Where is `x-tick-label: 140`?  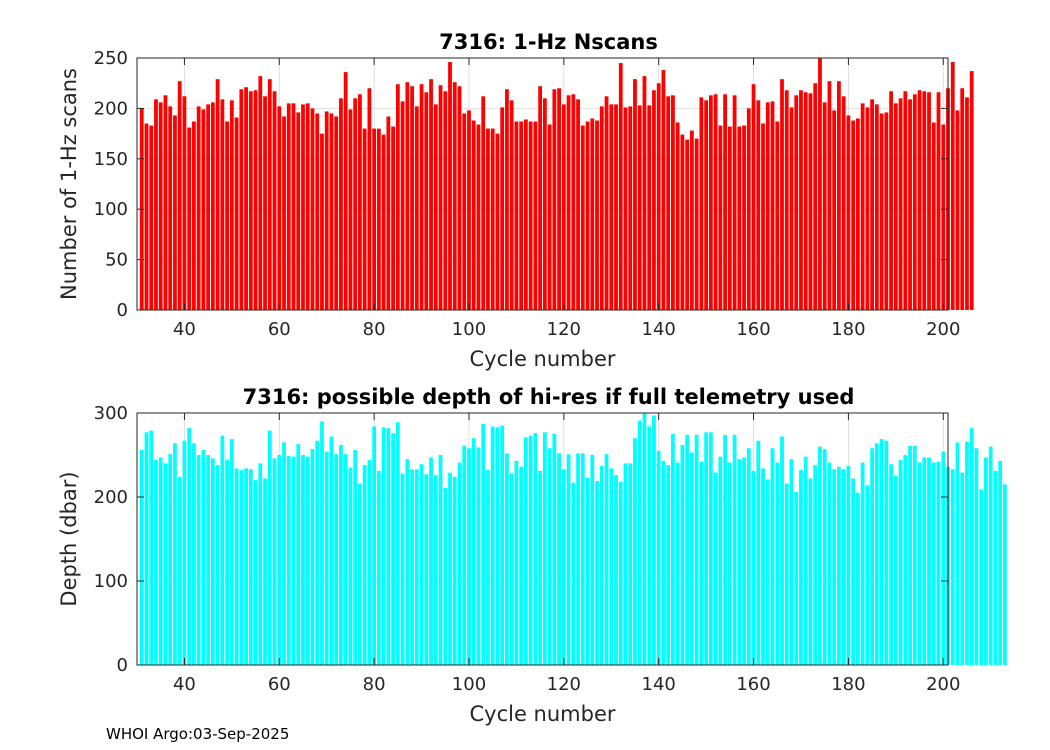
x-tick-label: 140 is located at coordinates (659, 329).